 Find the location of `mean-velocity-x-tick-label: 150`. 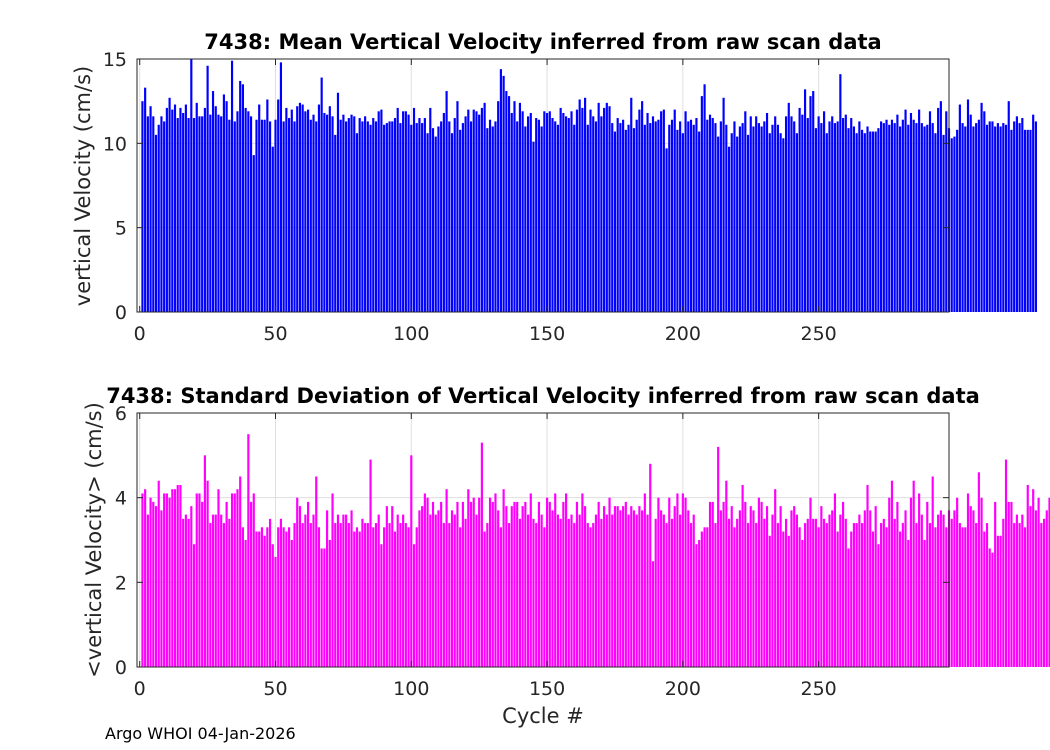

mean-velocity-x-tick-label: 150 is located at coordinates (547, 334).